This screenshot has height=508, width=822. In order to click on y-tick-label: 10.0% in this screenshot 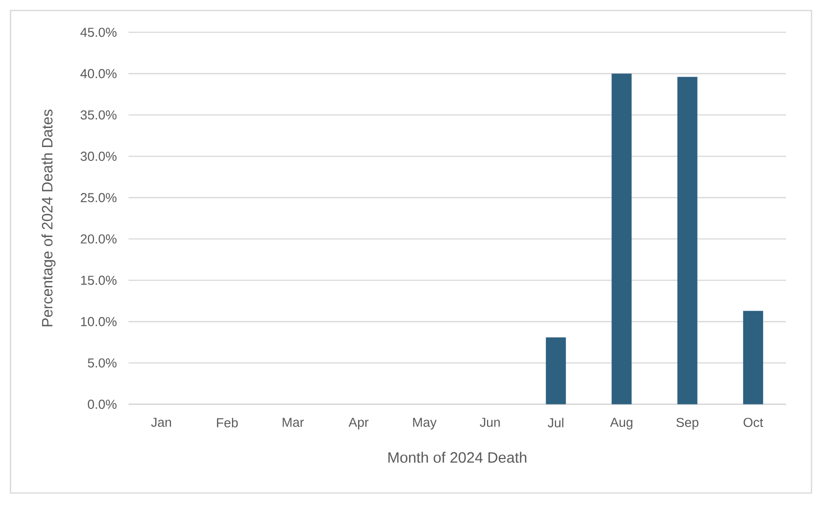, I will do `click(99, 321)`.